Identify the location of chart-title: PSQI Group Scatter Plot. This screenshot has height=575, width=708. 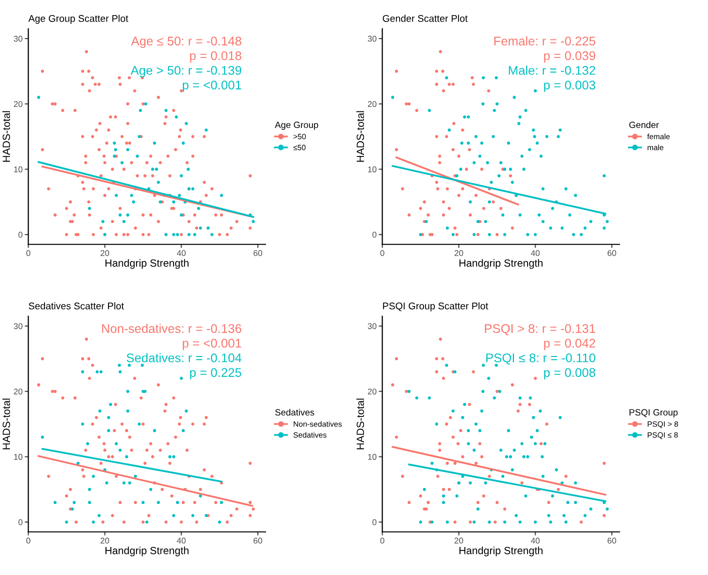
(435, 307).